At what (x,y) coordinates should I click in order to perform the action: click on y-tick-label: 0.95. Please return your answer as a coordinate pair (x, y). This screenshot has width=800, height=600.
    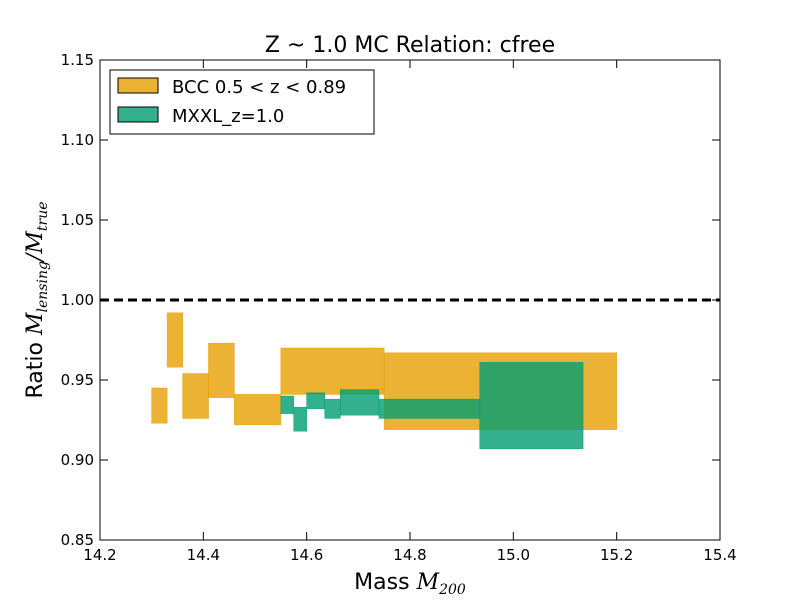
    Looking at the image, I should click on (77, 380).